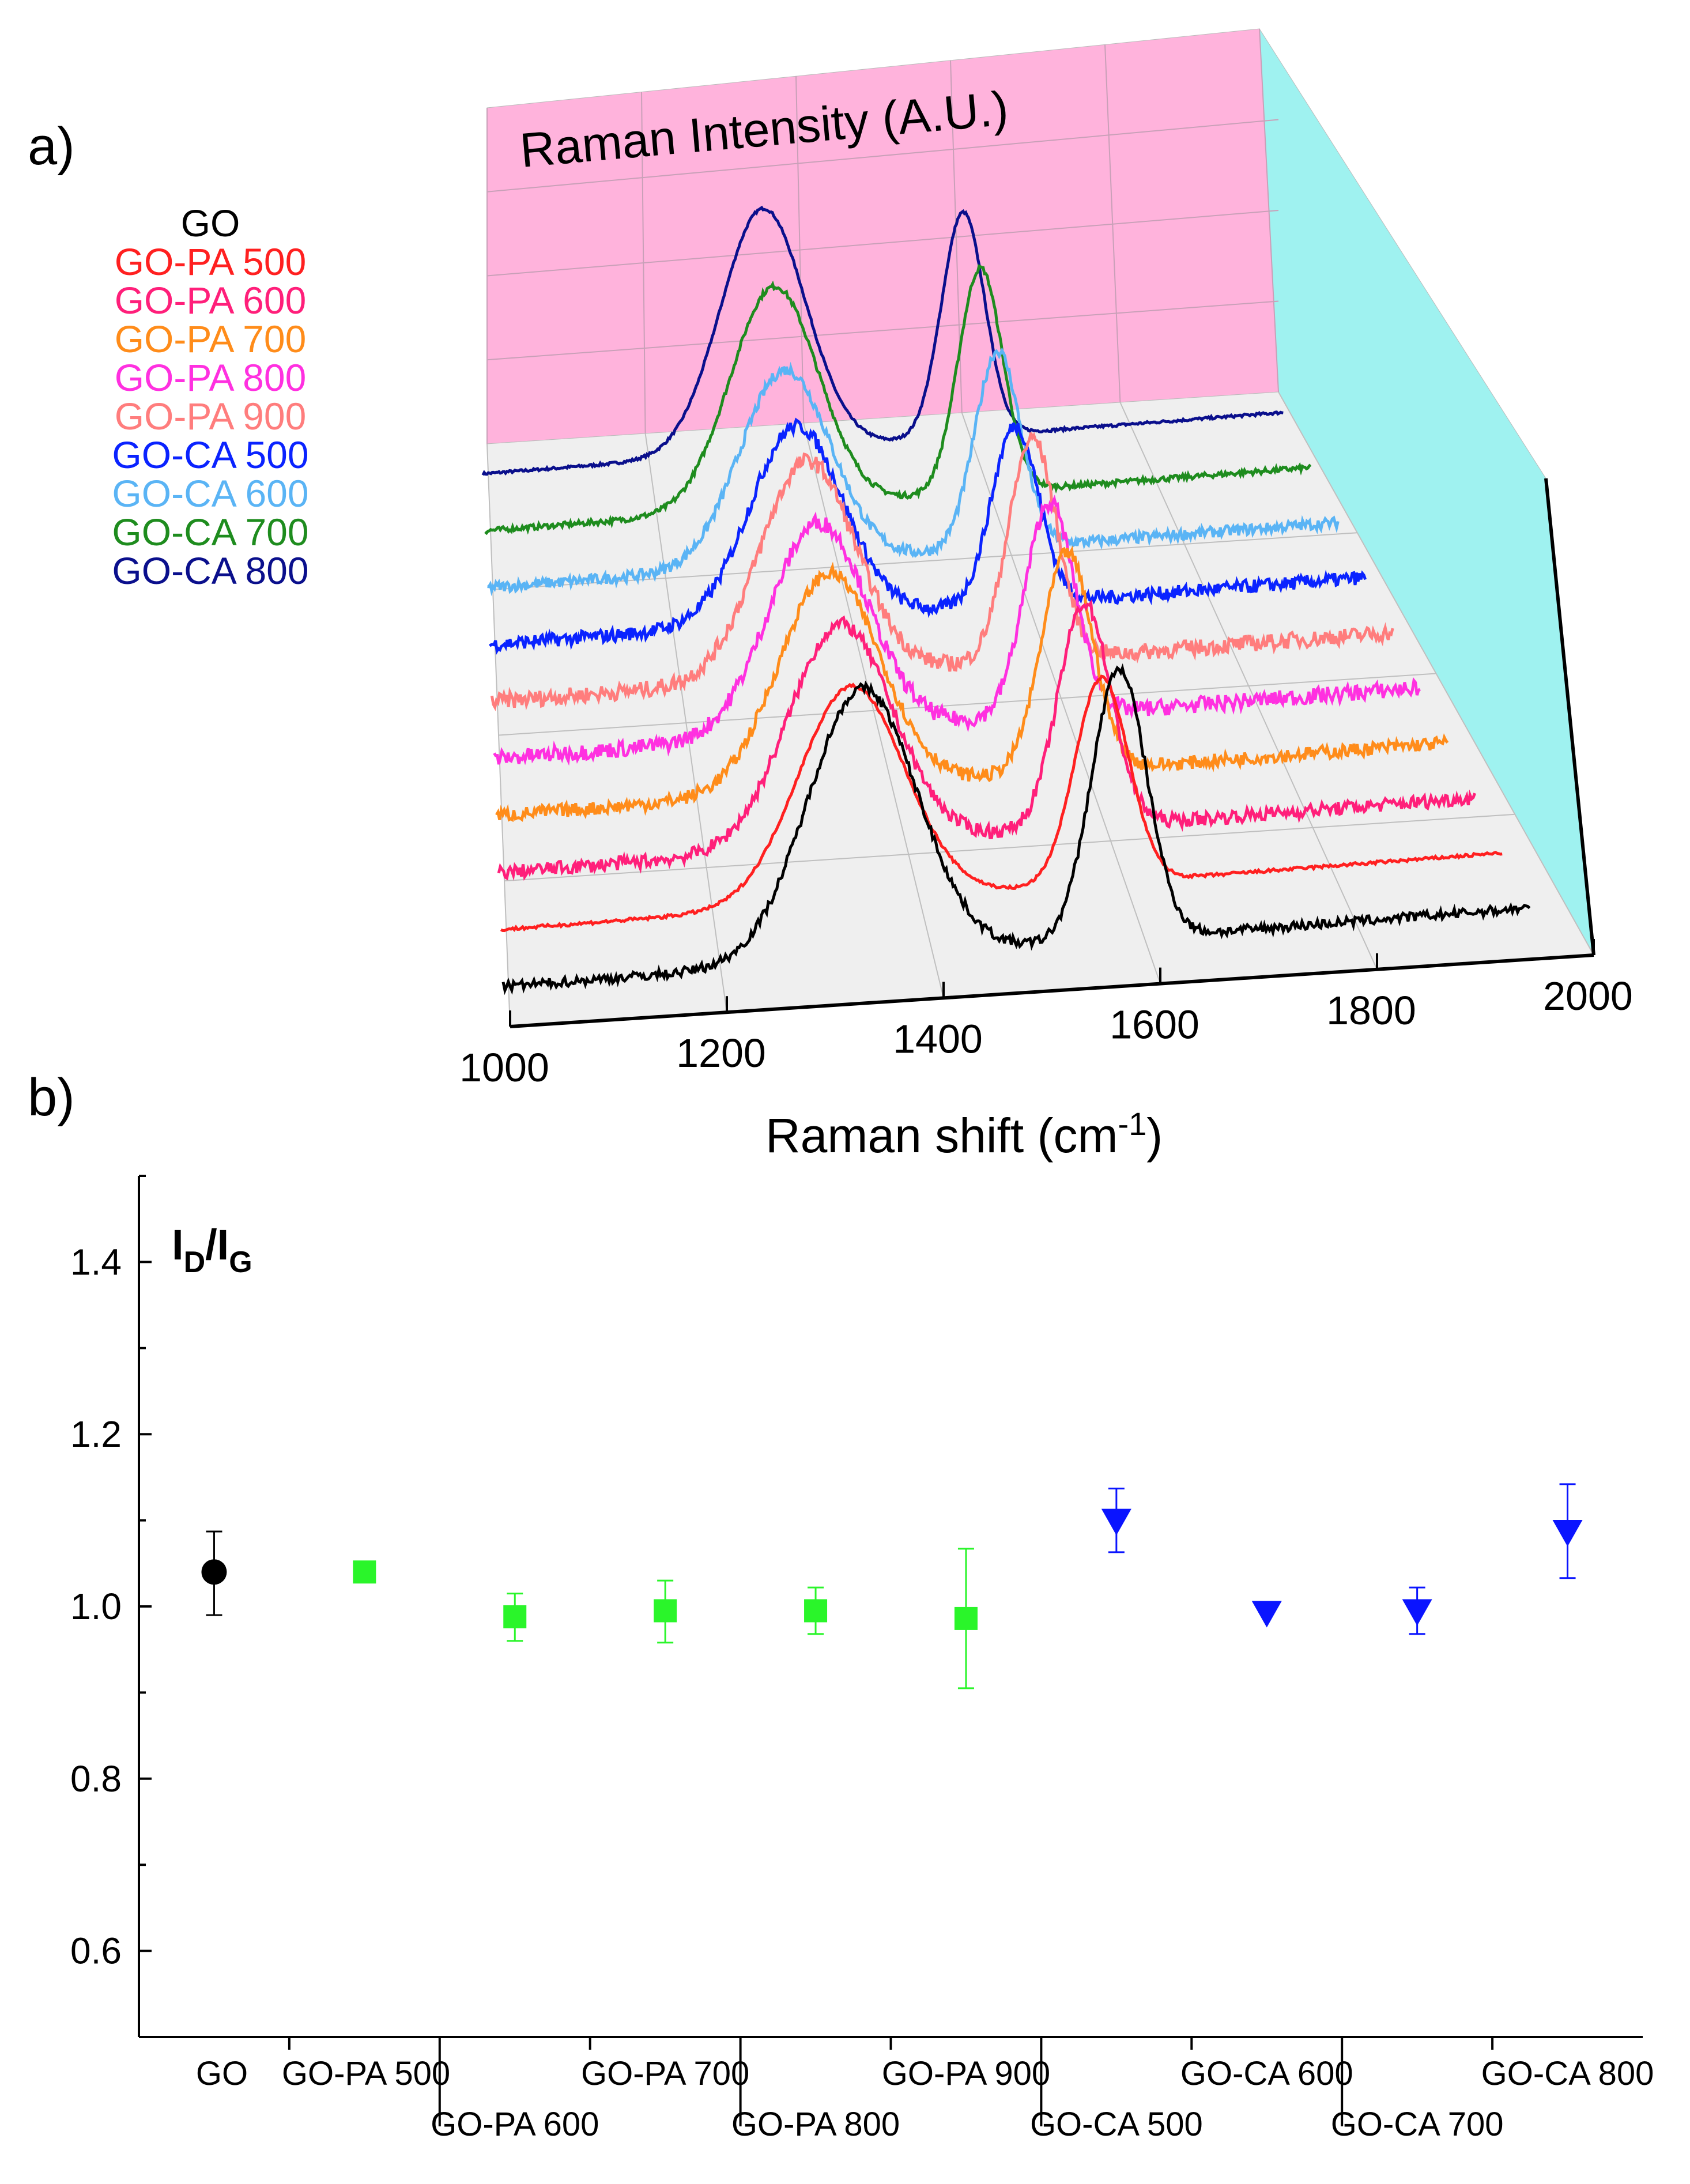  Describe the element at coordinates (222, 2073) in the screenshot. I see `category-label-go: GO` at that location.